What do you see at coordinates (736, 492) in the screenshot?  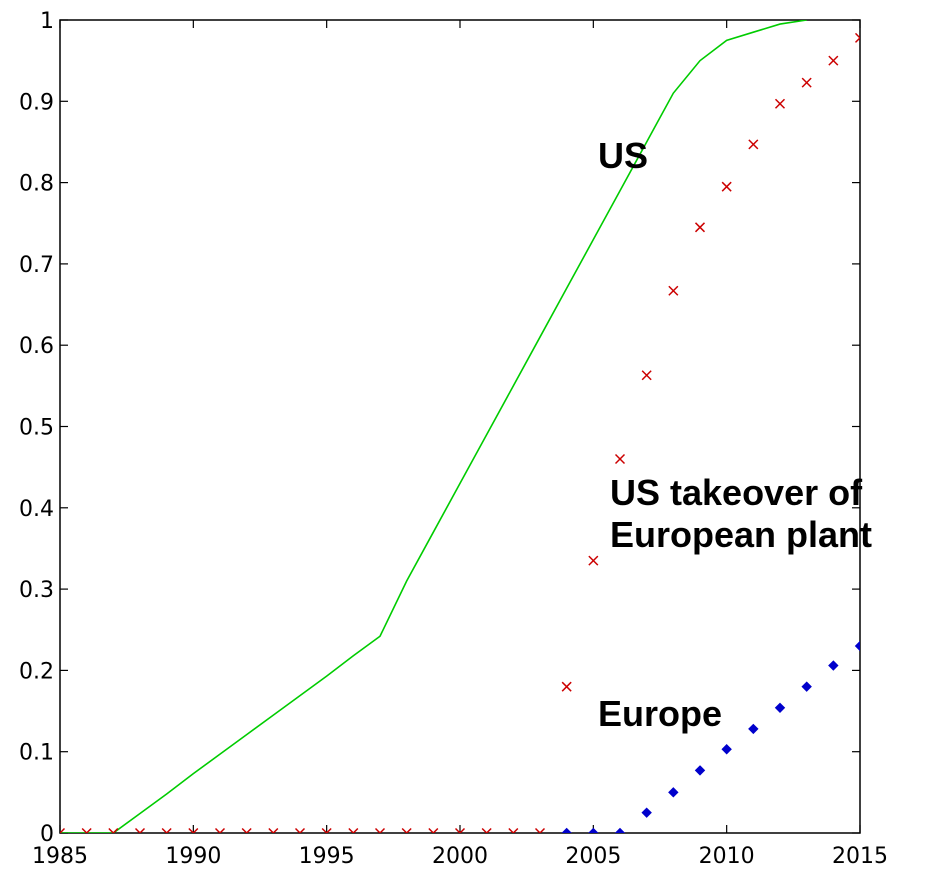 I see `annotation-text: US takeover of` at bounding box center [736, 492].